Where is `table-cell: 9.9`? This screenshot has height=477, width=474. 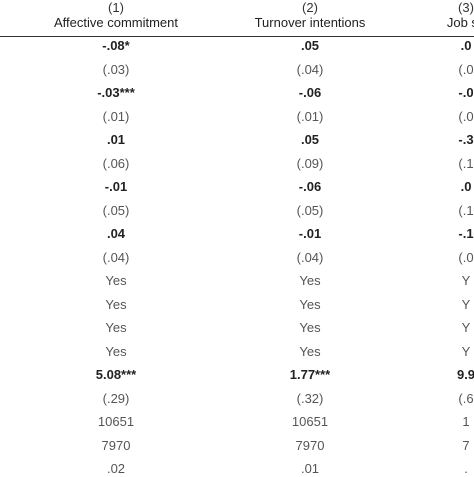
table-cell: 9.9 is located at coordinates (465, 374).